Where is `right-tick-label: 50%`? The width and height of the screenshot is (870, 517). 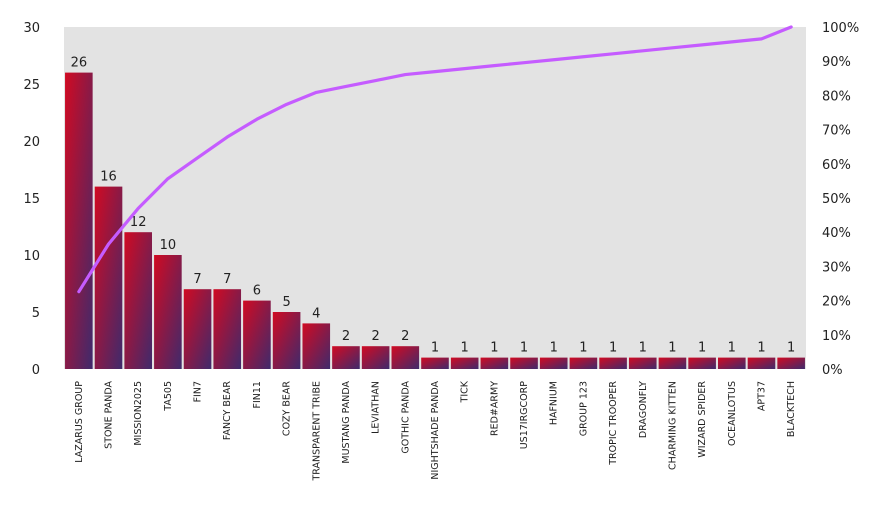 right-tick-label: 50% is located at coordinates (836, 199).